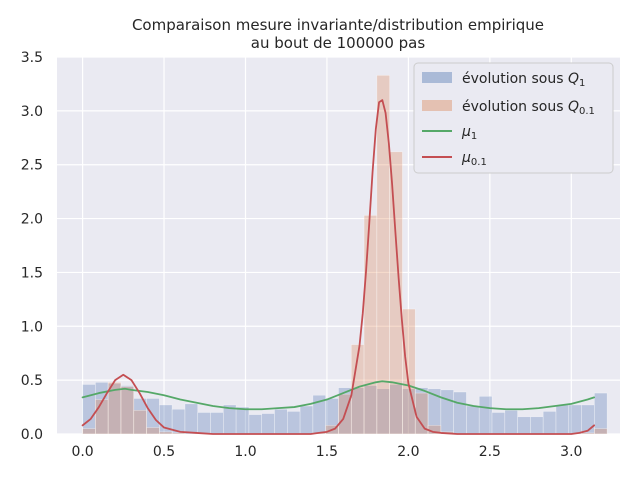 This screenshot has width=640, height=480. I want to click on y-tick-label: 1.5, so click(32, 273).